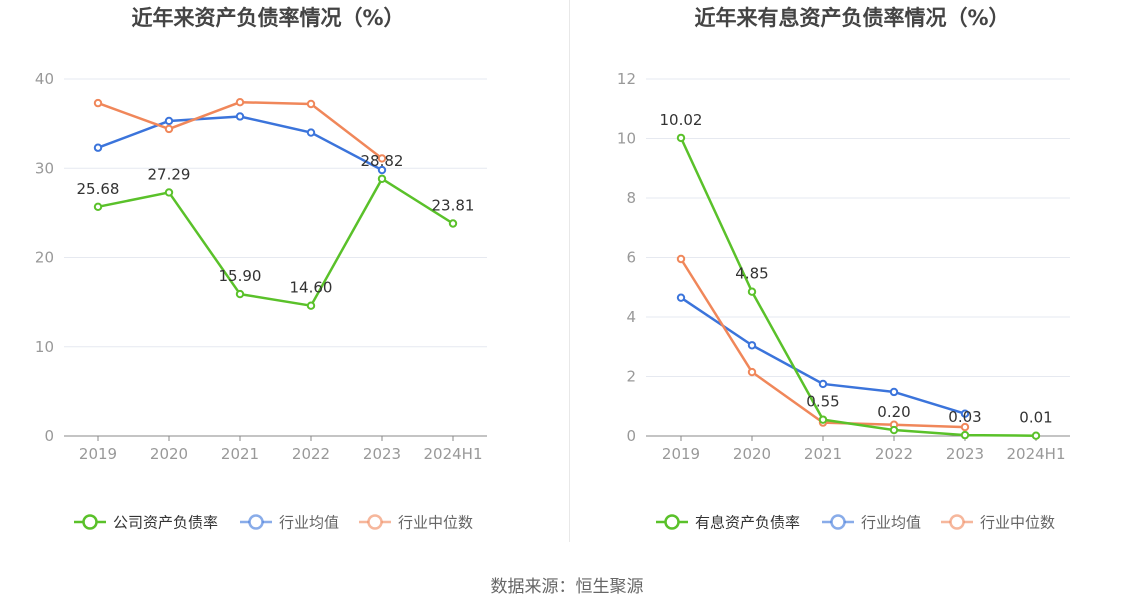 This screenshot has height=612, width=1134. I want to click on chart1-data-label: 14.60, so click(311, 288).